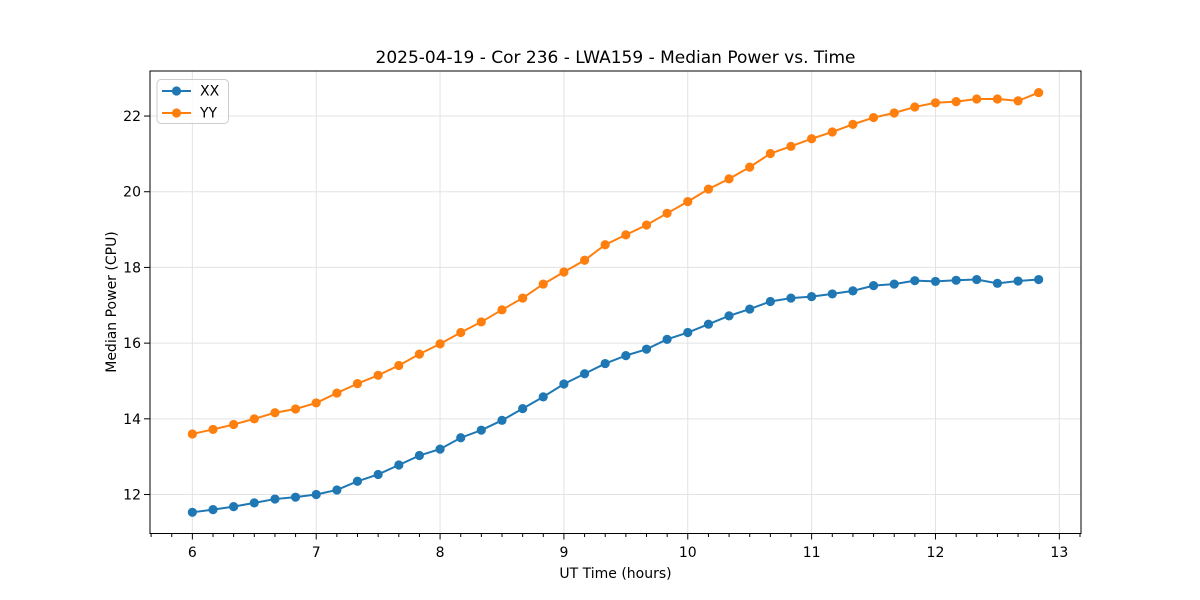 The width and height of the screenshot is (1200, 600). Describe the element at coordinates (192, 101) in the screenshot. I see `legend: XX YY` at that location.